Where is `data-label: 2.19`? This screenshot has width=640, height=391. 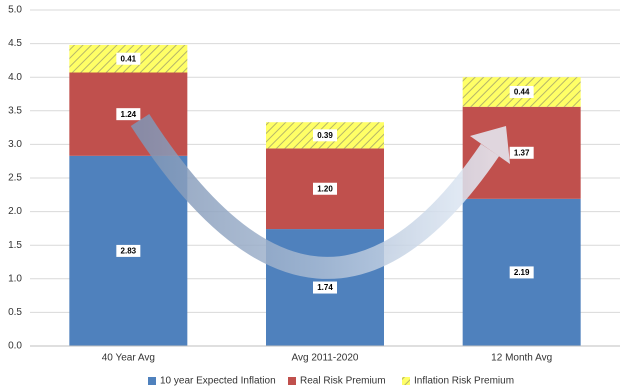 data-label: 2.19 is located at coordinates (522, 272).